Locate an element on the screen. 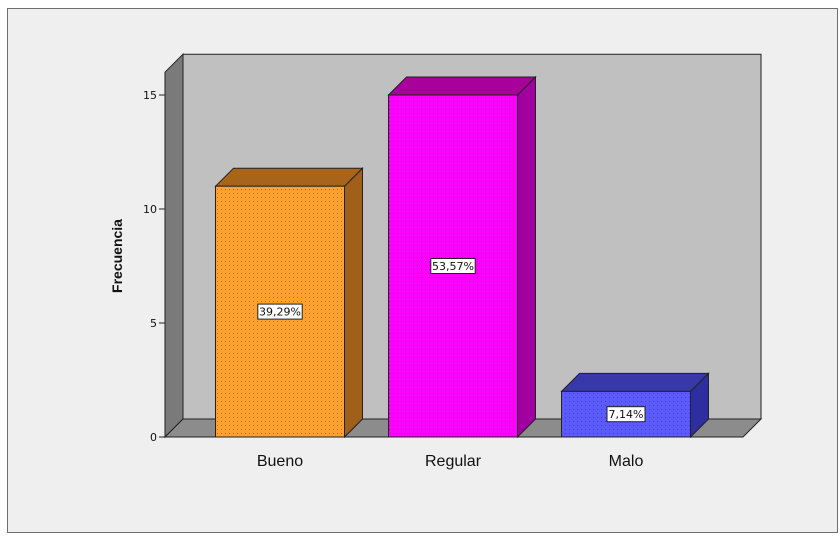  data-label: 53,57% is located at coordinates (453, 266).